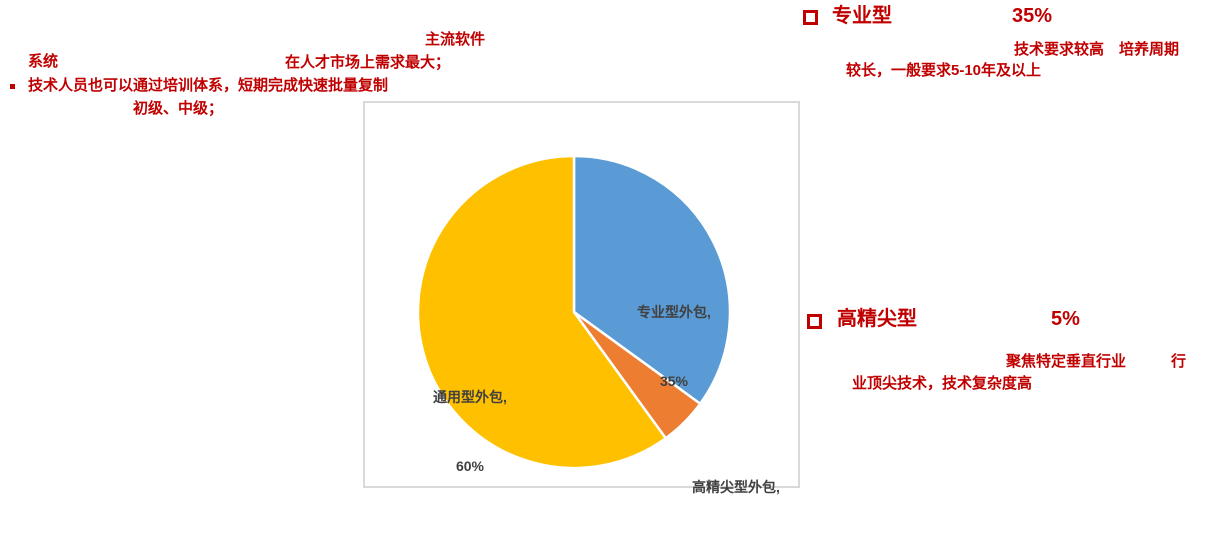  Describe the element at coordinates (944, 70) in the screenshot. I see `professional-desc-line2: 较长，一般要求5-10年及以上` at that location.